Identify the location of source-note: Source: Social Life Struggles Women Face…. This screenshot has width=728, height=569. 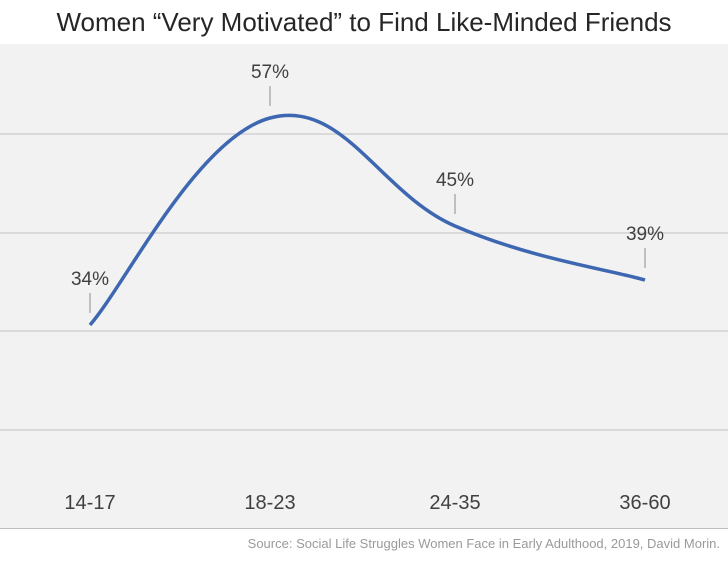
(483, 543).